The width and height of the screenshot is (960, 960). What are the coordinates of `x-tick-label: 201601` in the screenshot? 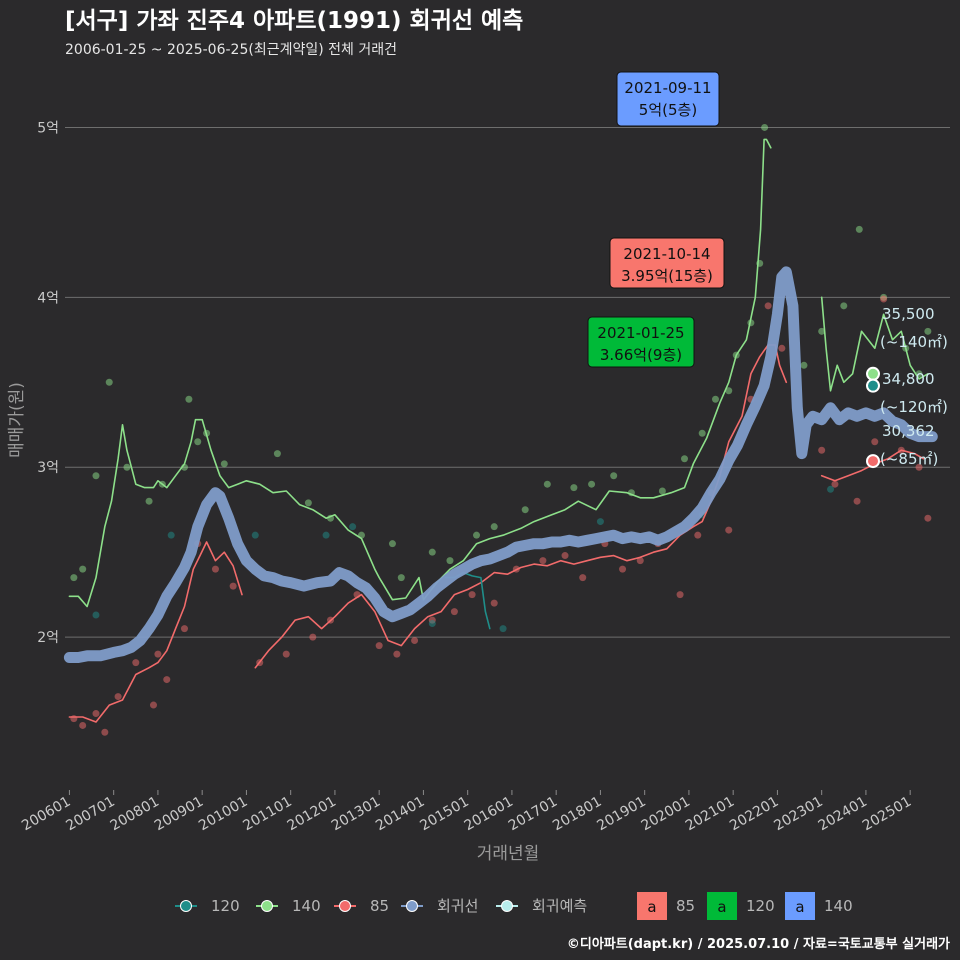 It's located at (489, 814).